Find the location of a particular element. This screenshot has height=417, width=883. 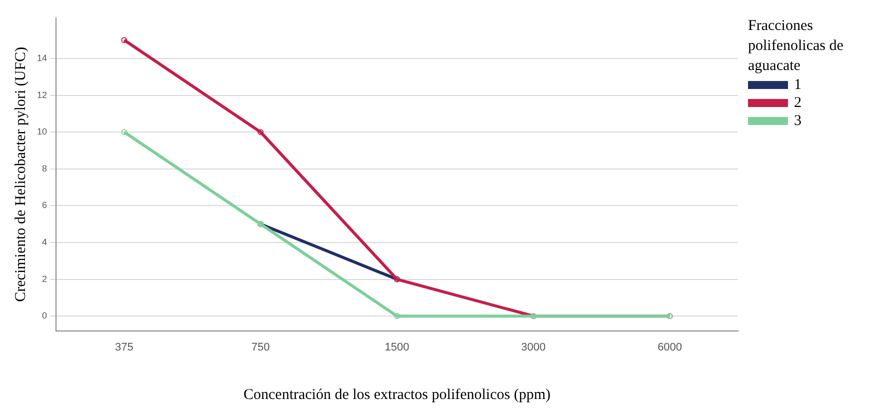

x-axis-title: Concentración de los extractos polifenolicos (ppm) is located at coordinates (397, 394).